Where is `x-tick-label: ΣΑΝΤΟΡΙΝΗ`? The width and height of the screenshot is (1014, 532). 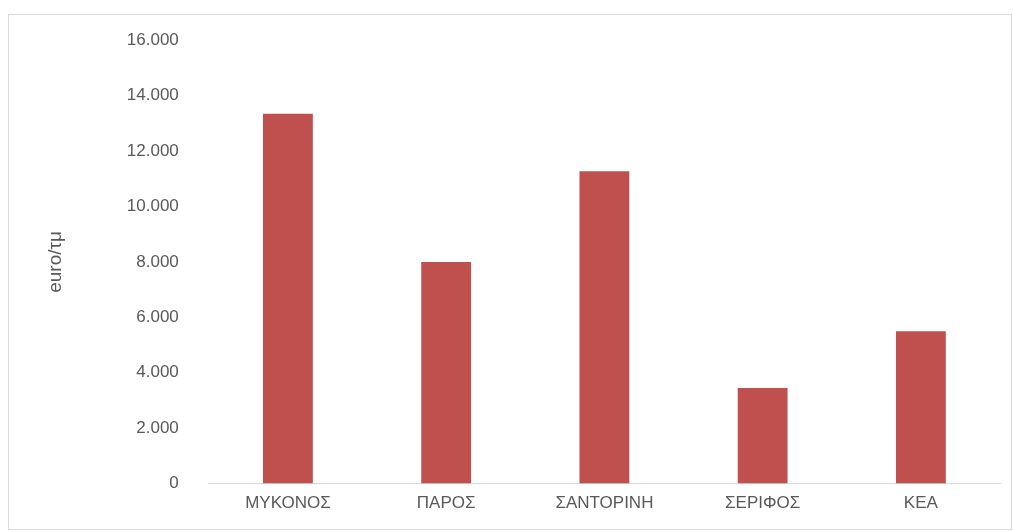 x-tick-label: ΣΑΝΤΟΡΙΝΗ is located at coordinates (604, 503).